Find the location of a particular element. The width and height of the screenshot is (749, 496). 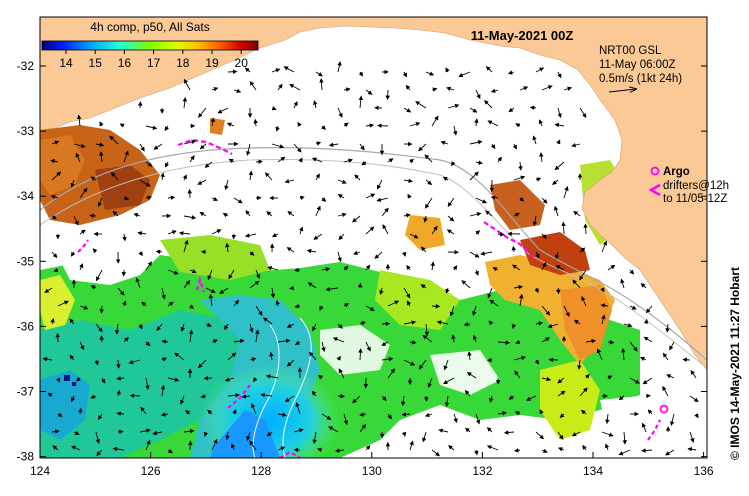

sst-small-warm is located at coordinates (217, 126).